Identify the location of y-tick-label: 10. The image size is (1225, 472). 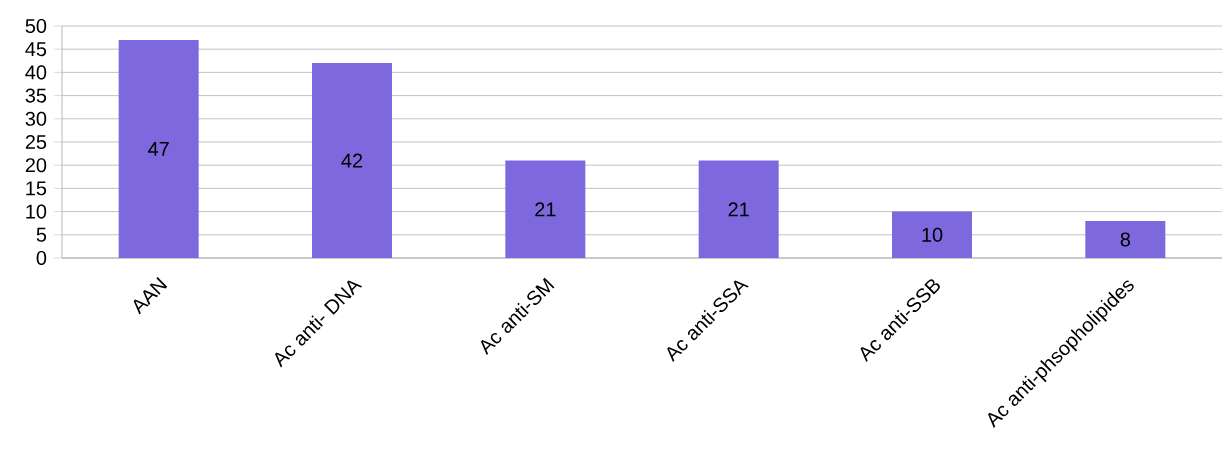
(36, 211).